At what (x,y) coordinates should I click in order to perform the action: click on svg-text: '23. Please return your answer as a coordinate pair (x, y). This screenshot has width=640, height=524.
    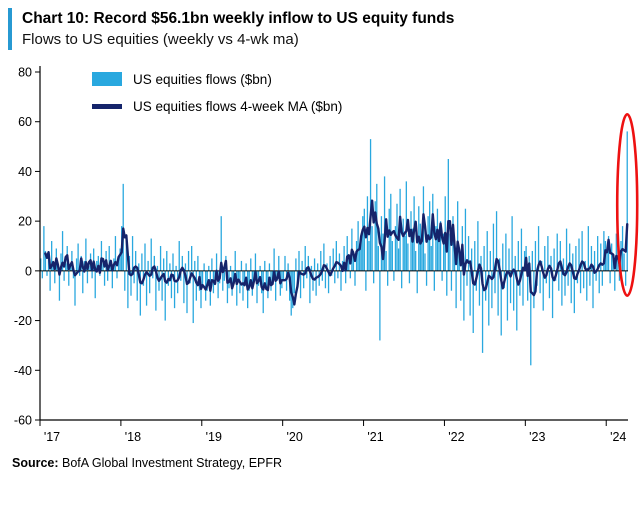
    Looking at the image, I should click on (537, 437).